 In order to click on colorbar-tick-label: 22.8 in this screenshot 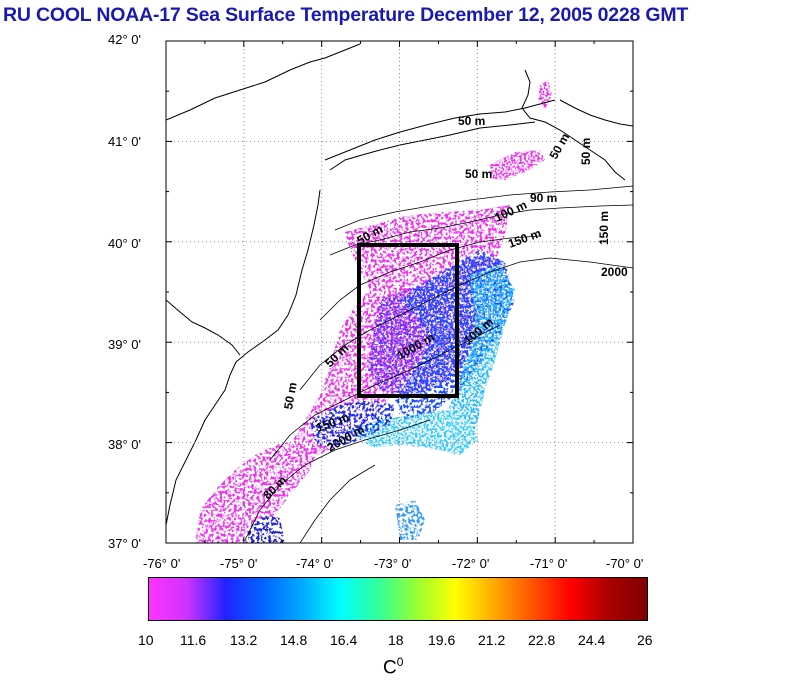, I will do `click(542, 640)`.